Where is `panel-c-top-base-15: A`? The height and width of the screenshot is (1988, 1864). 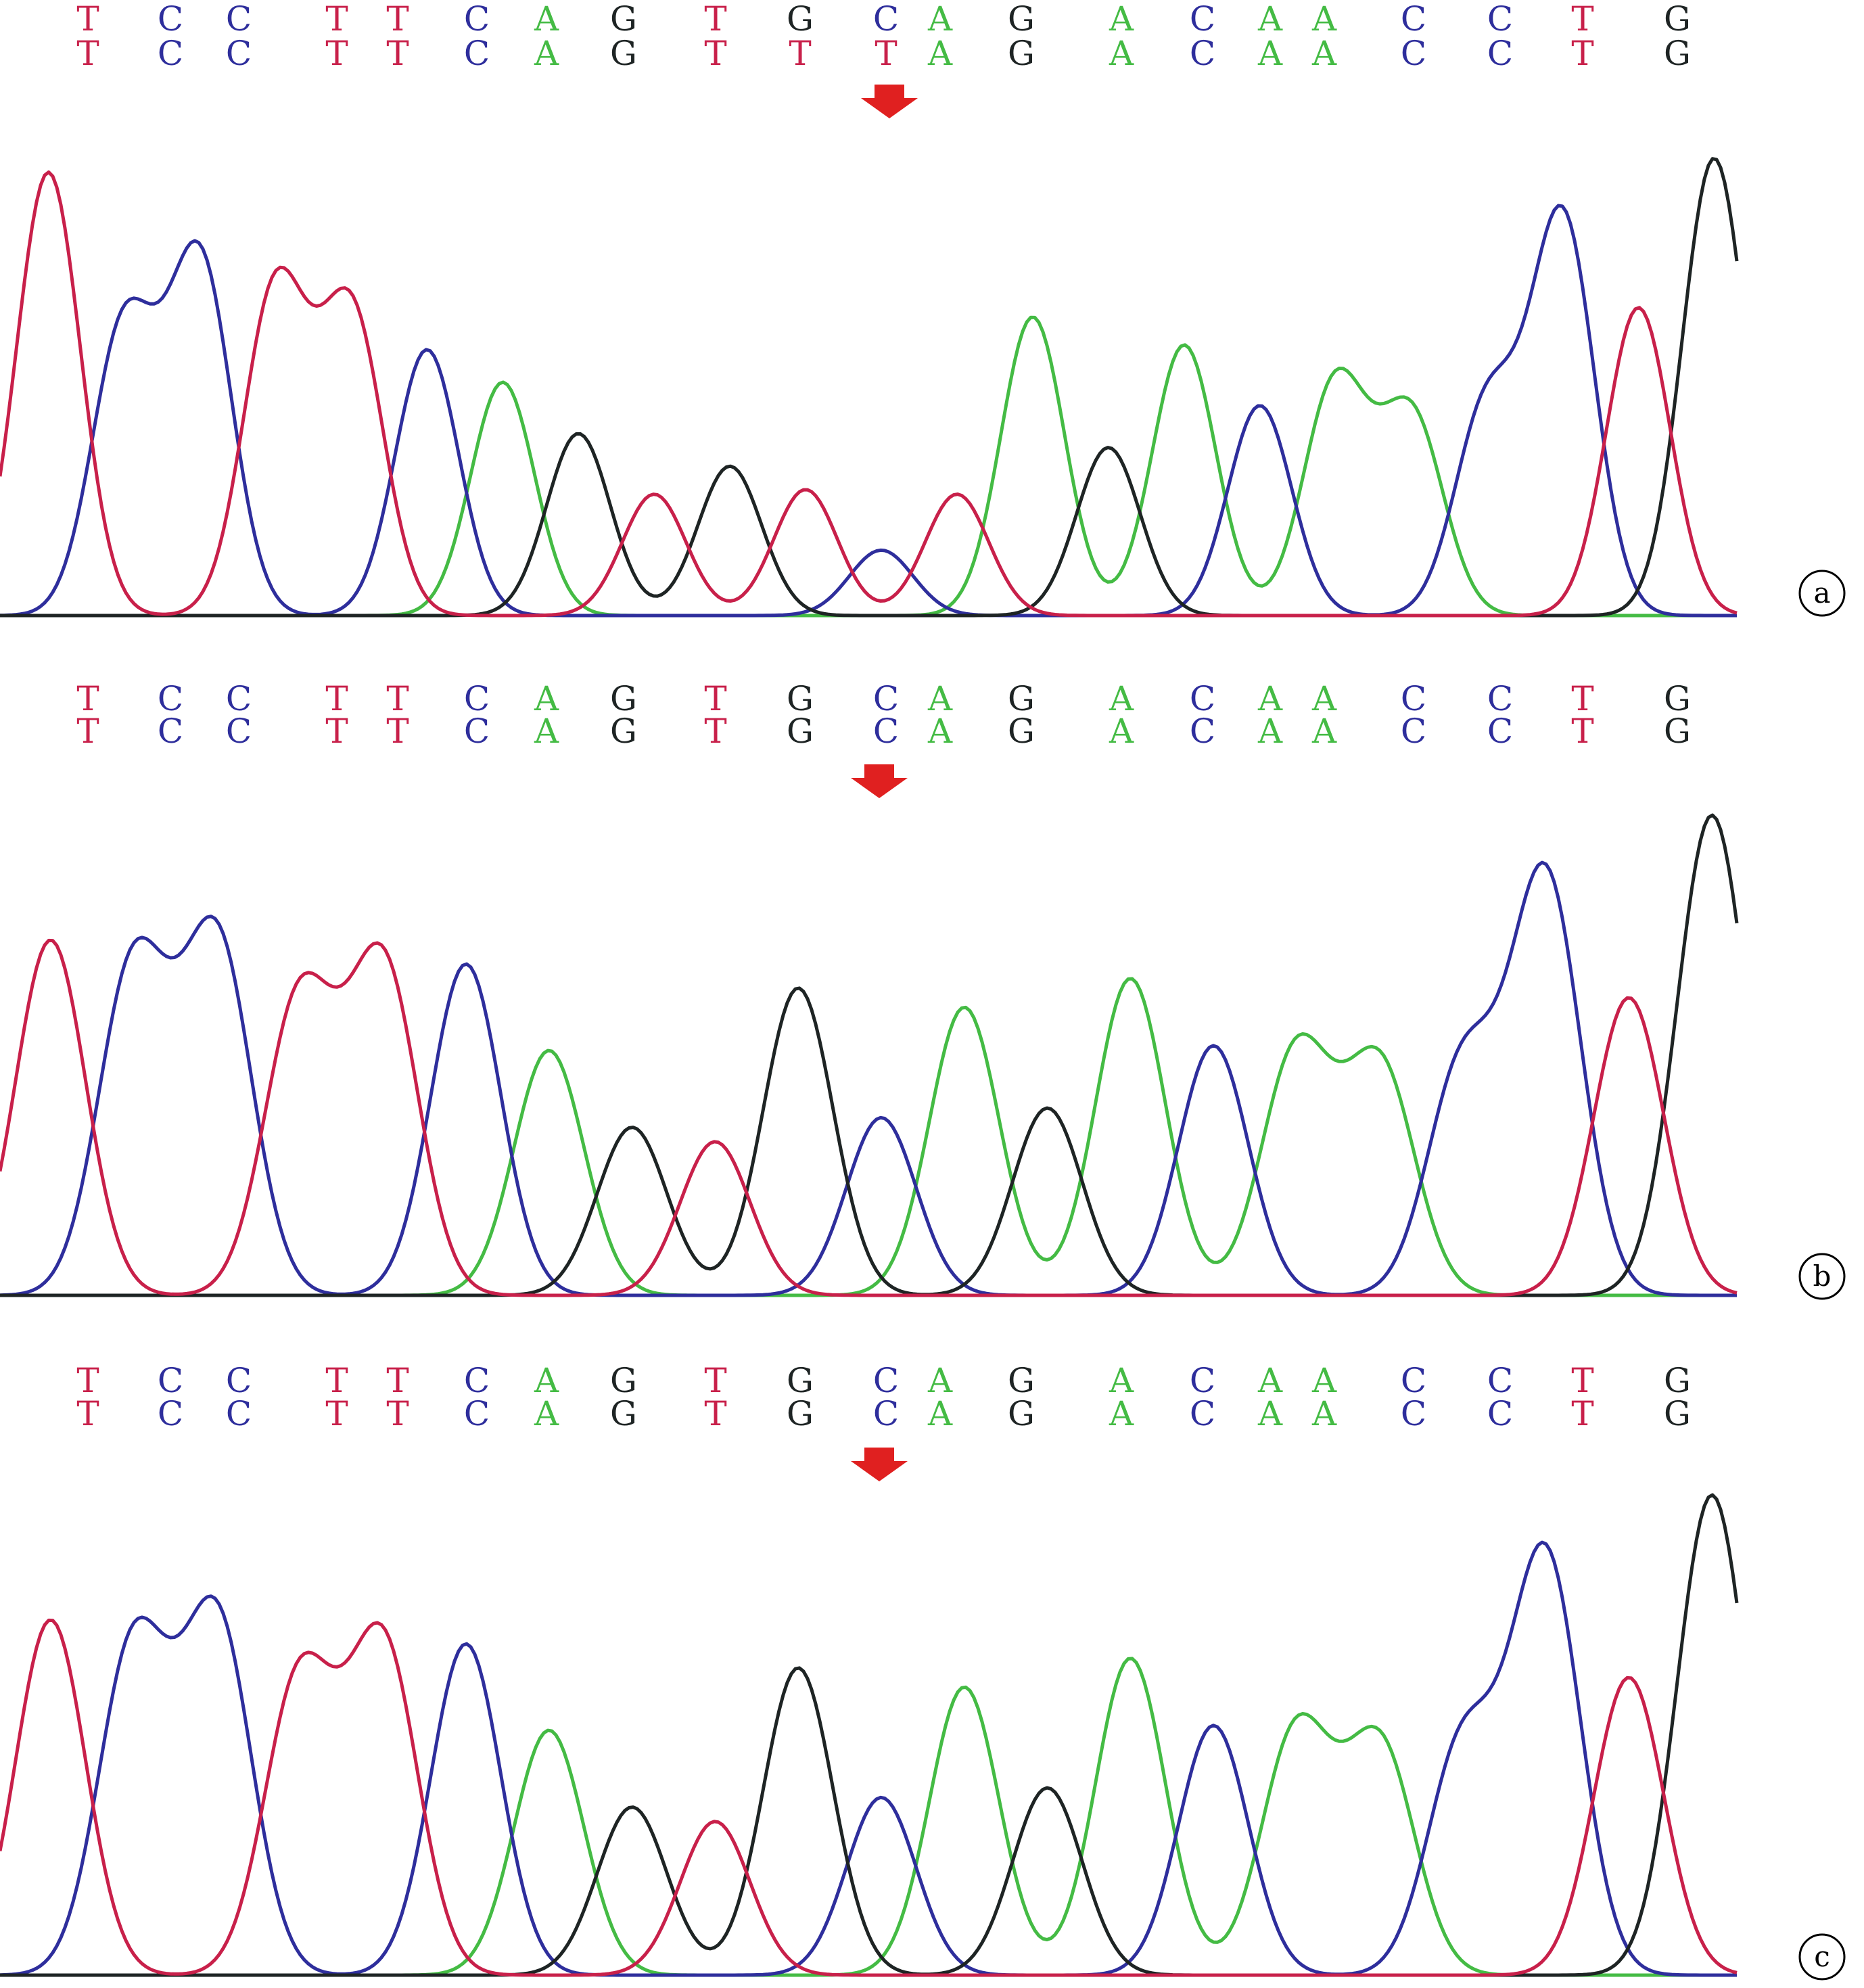 panel-c-top-base-15: A is located at coordinates (1270, 1380).